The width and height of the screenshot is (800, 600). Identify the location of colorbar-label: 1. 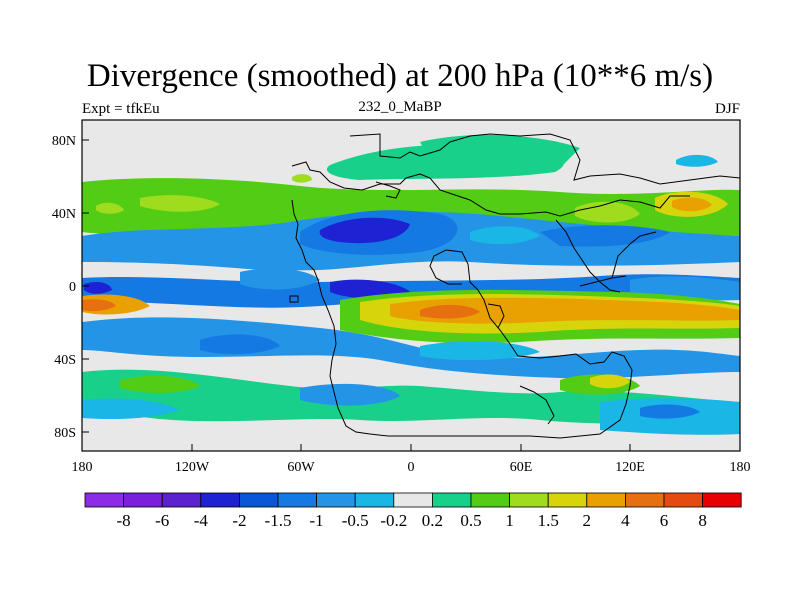
(509, 520).